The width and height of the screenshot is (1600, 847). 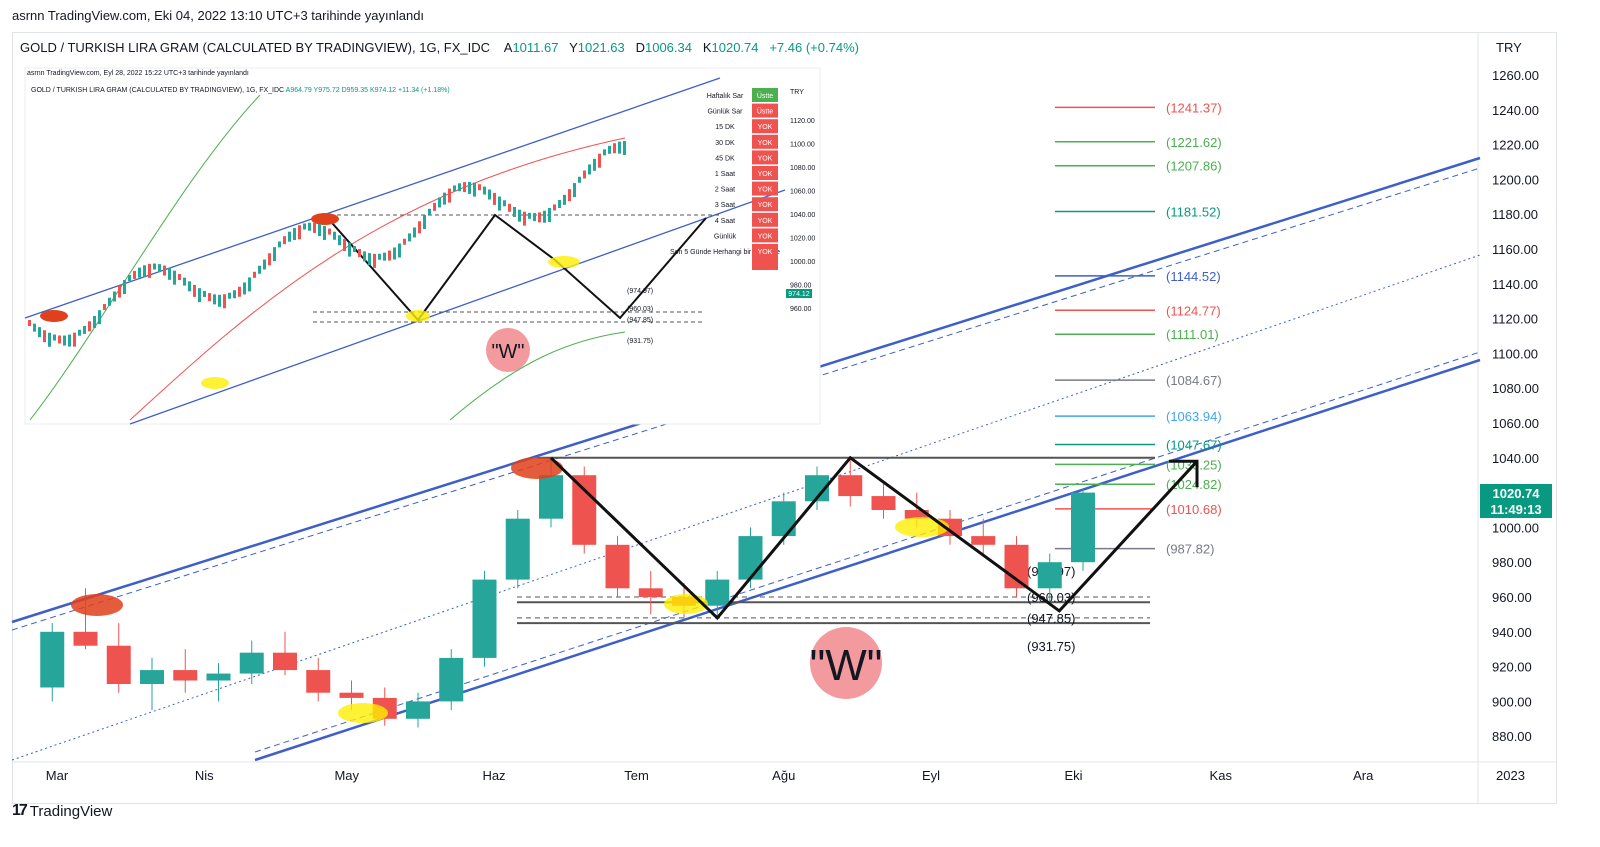 I want to click on inset-y-tick-5: 1020.00, so click(x=802, y=239).